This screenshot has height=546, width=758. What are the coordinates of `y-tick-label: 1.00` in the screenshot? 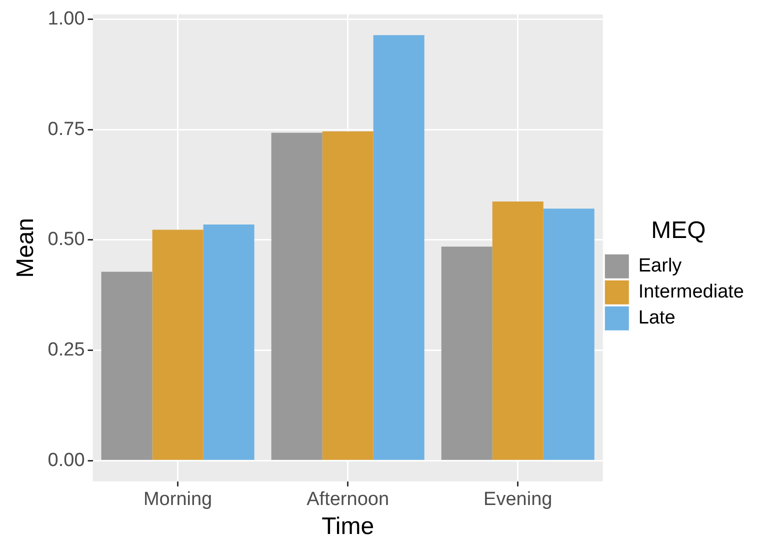 It's located at (66, 19).